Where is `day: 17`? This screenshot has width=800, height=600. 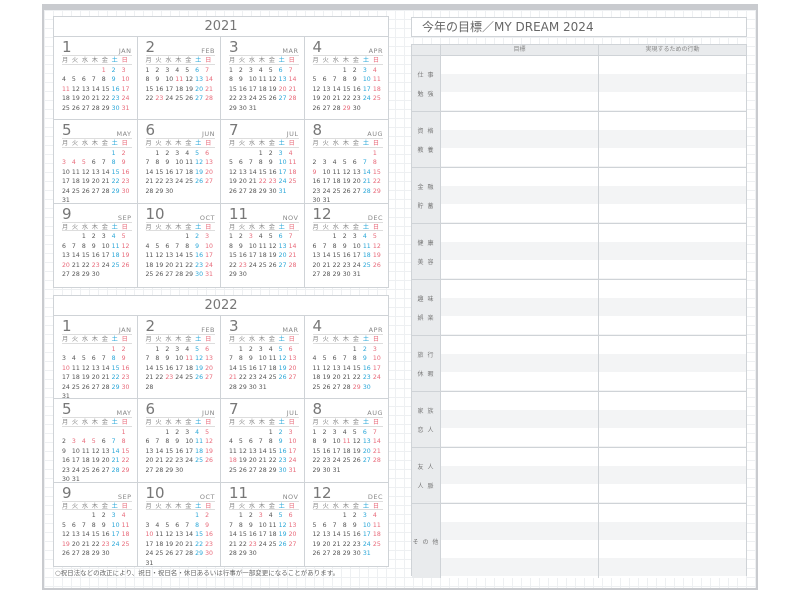 day: 17 is located at coordinates (252, 256).